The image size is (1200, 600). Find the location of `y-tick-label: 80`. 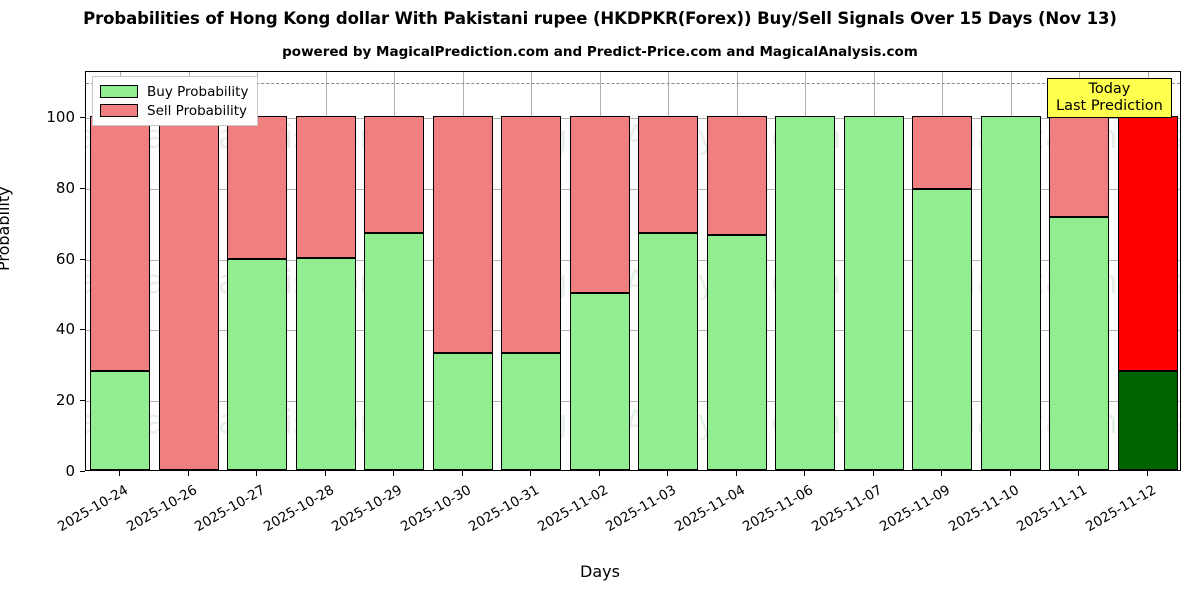

y-tick-label: 80 is located at coordinates (65, 187).